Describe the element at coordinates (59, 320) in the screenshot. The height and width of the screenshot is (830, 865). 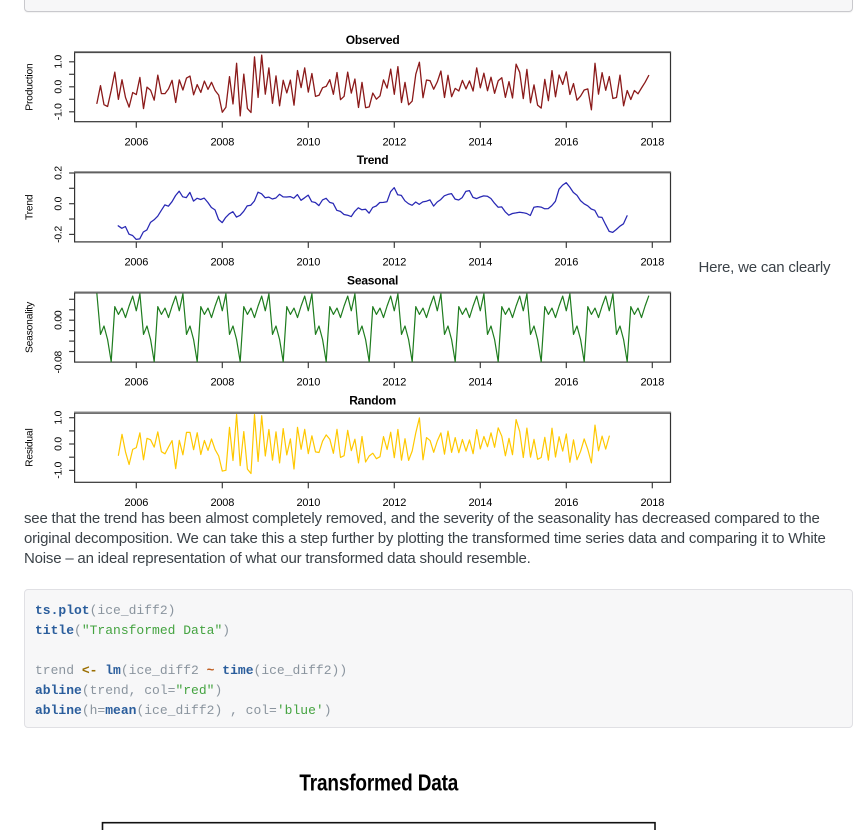
I see `svg-text: 0.00` at that location.